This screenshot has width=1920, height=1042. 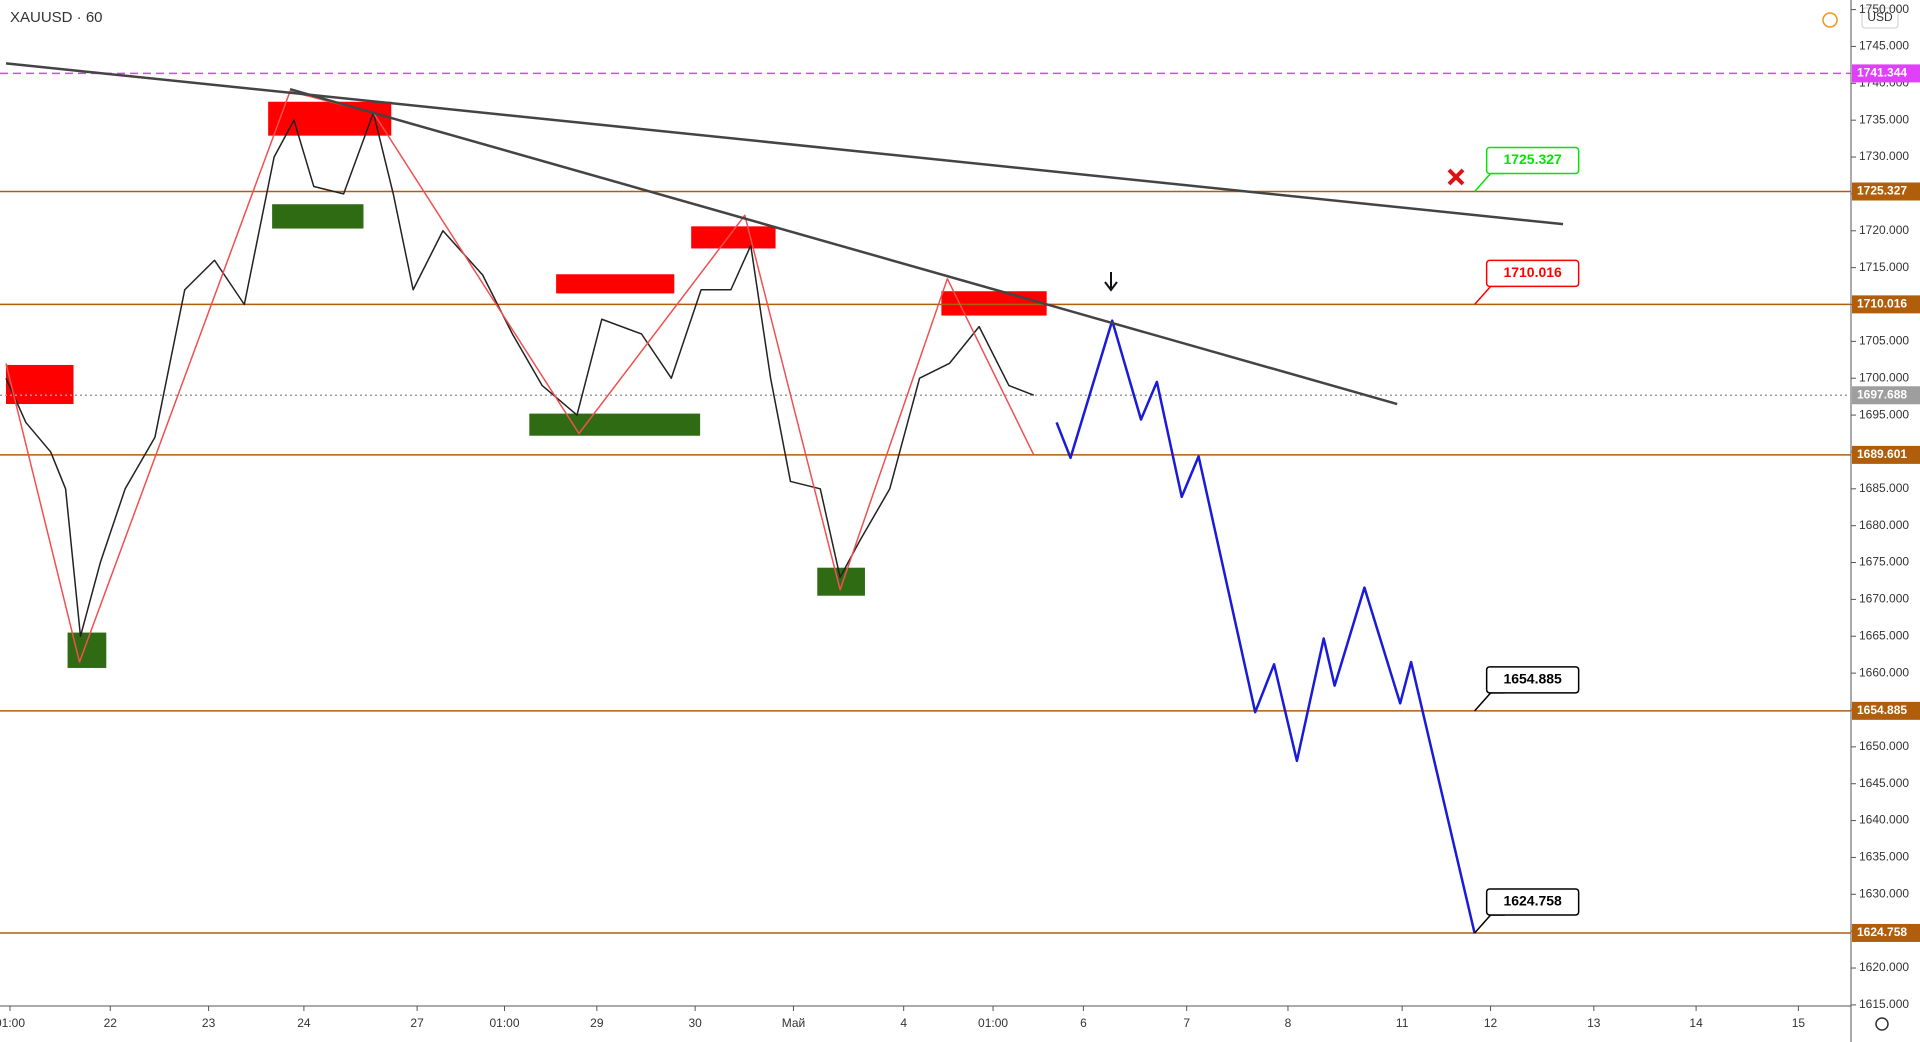 What do you see at coordinates (1491, 1023) in the screenshot?
I see `x-tick-label: 12` at bounding box center [1491, 1023].